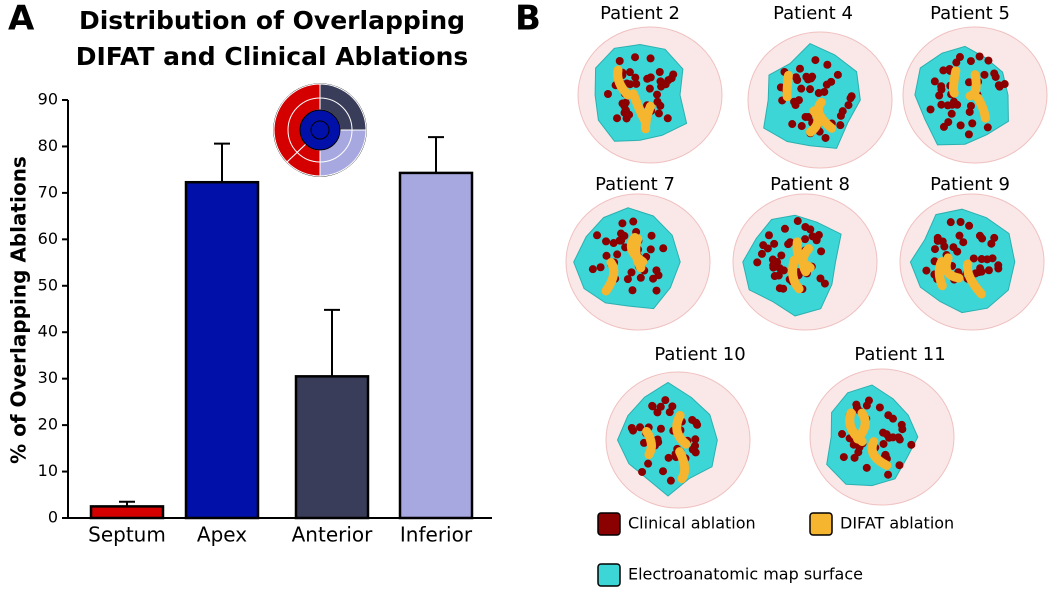 The width and height of the screenshot is (1050, 590). What do you see at coordinates (222, 162) in the screenshot?
I see `error-bar` at bounding box center [222, 162].